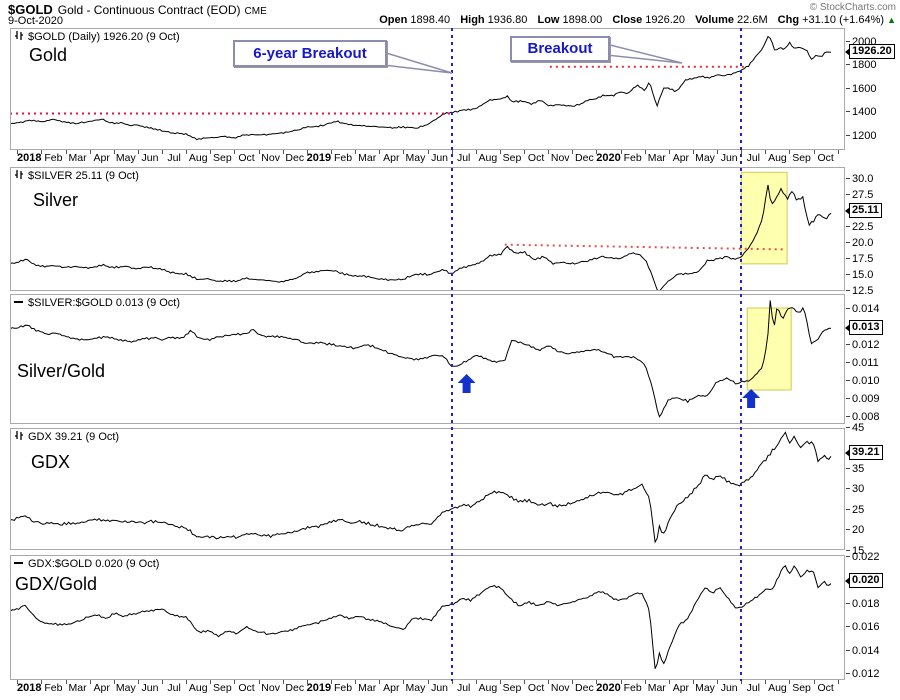 This screenshot has height=700, width=900. What do you see at coordinates (582, 20) in the screenshot?
I see `low-value: 1898.00` at bounding box center [582, 20].